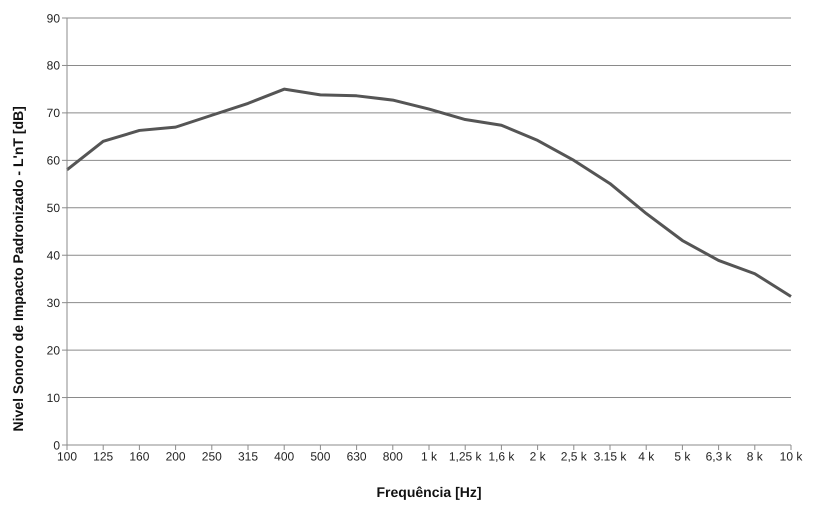 The height and width of the screenshot is (509, 813). I want to click on x-tick-label: 800, so click(393, 457).